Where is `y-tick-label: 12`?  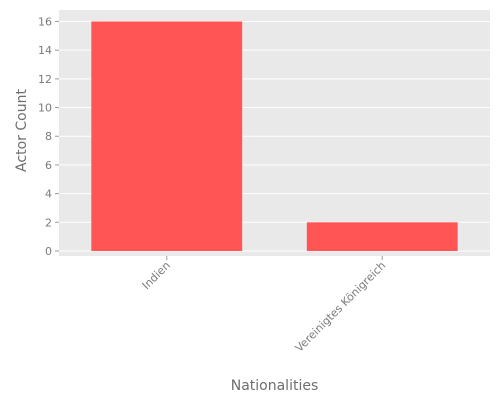
y-tick-label: 12 is located at coordinates (45, 79).